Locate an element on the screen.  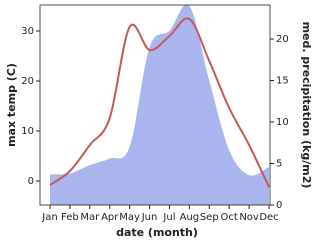
y2-tick-label: 5 is located at coordinates (279, 164).